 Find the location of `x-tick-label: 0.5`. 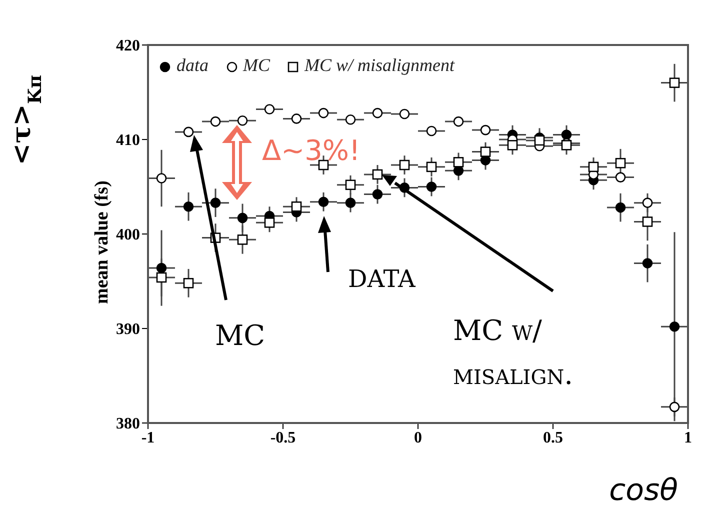

x-tick-label: 0.5 is located at coordinates (553, 437).